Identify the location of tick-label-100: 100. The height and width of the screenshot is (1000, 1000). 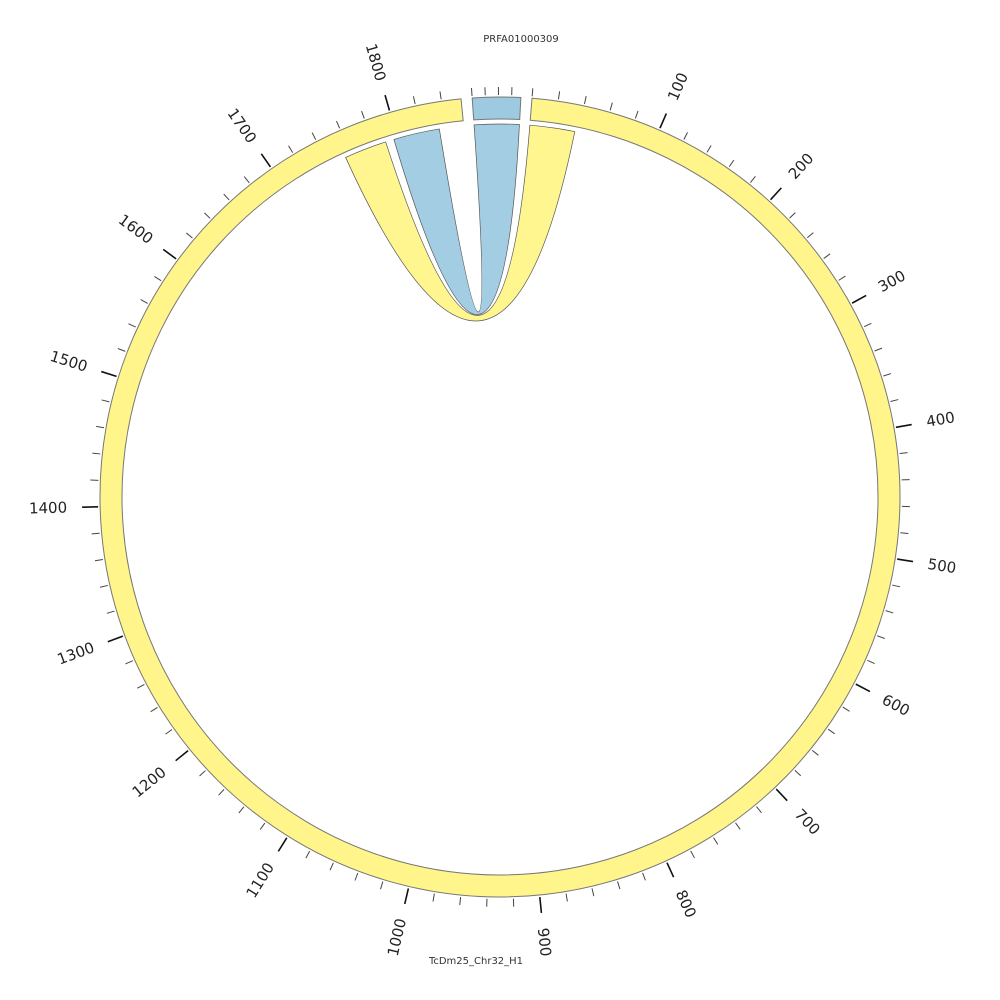
(678, 86).